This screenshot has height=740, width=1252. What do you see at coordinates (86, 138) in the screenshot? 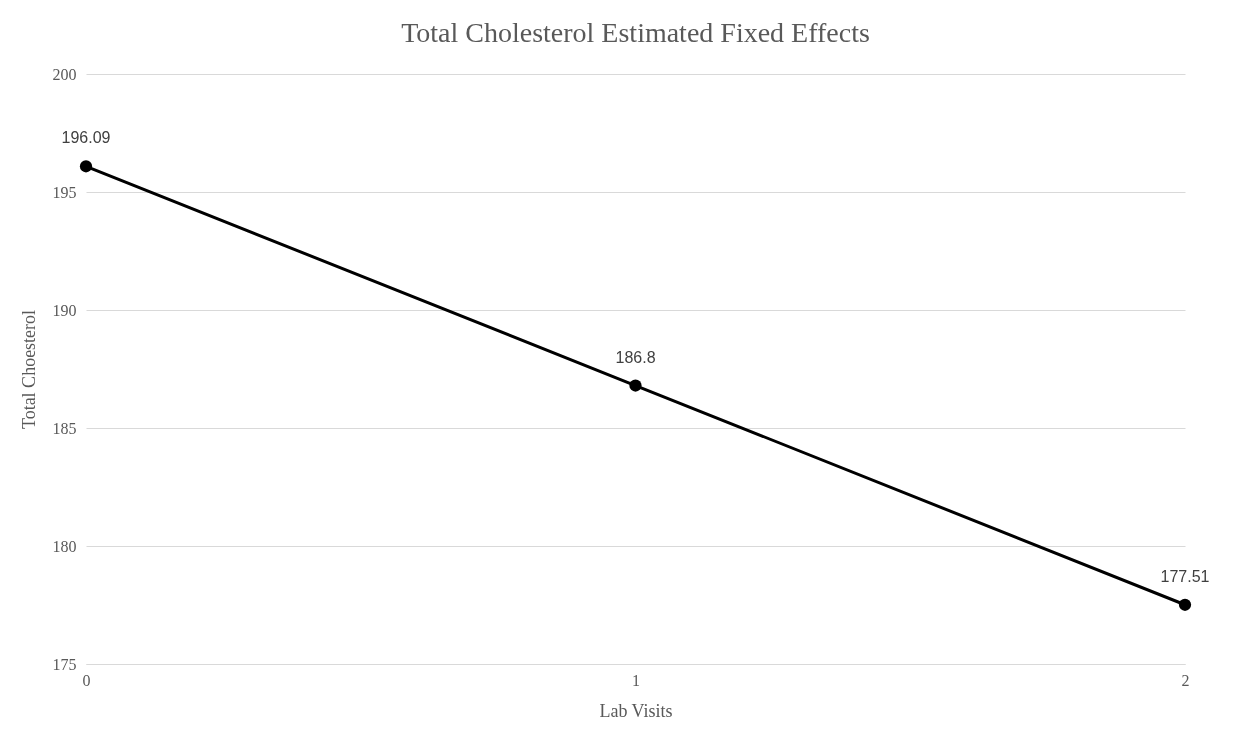
I see `data-label: 196.09` at bounding box center [86, 138].